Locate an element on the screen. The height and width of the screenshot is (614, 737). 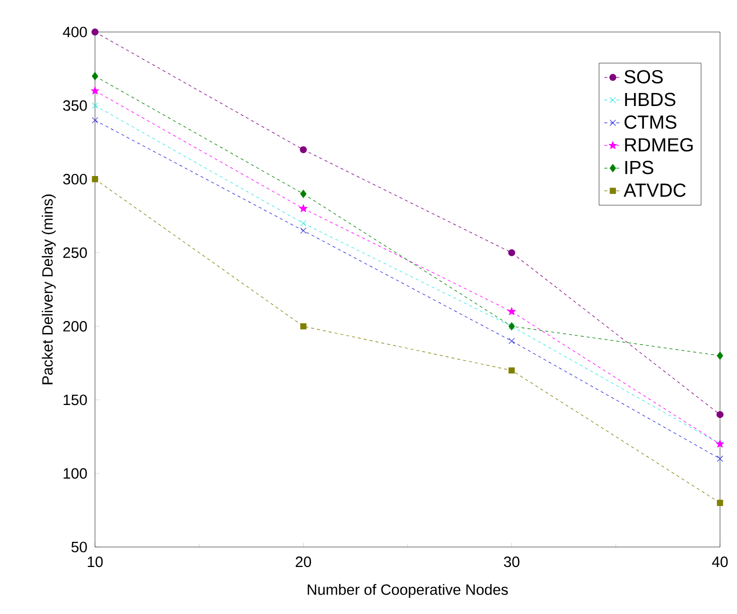
legend-label: SOS is located at coordinates (643, 77).